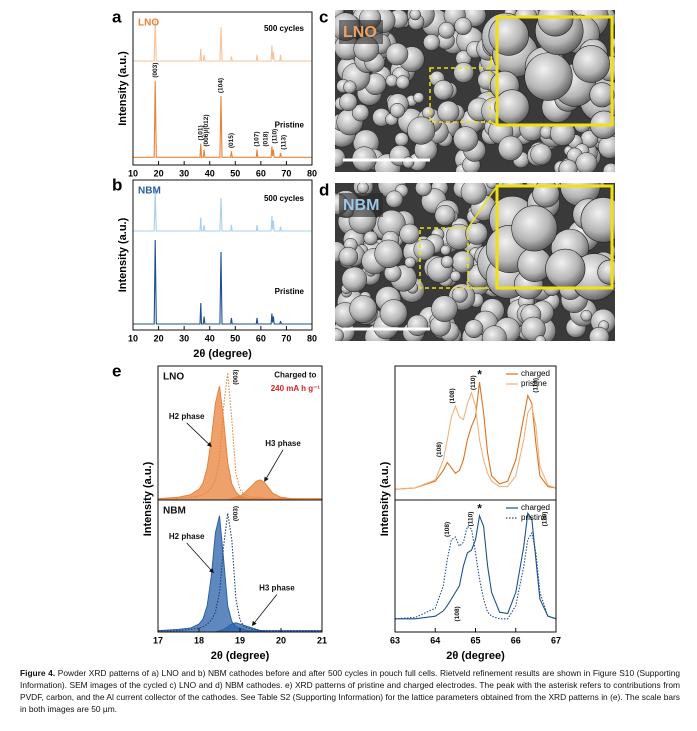 This screenshot has width=697, height=731. What do you see at coordinates (266, 138) in the screenshot?
I see `annotation: (018)` at bounding box center [266, 138].